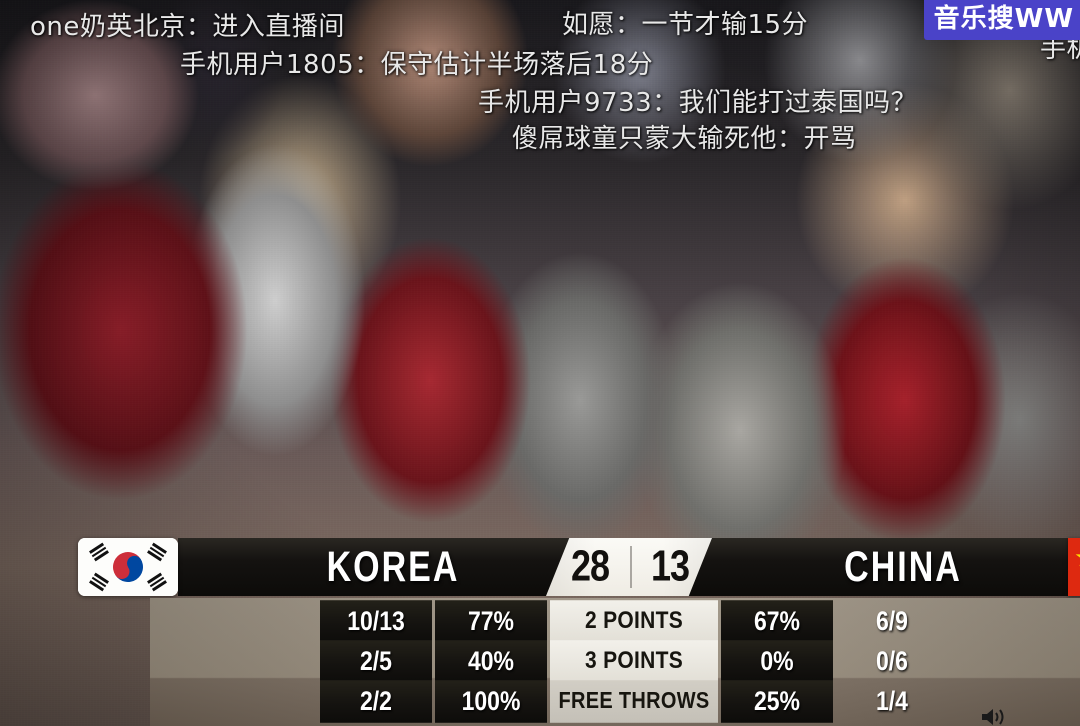 This screenshot has width=1080, height=726. I want to click on danmaku-comment: 傻屌球童只蒙大输死他：开骂, so click(684, 139).